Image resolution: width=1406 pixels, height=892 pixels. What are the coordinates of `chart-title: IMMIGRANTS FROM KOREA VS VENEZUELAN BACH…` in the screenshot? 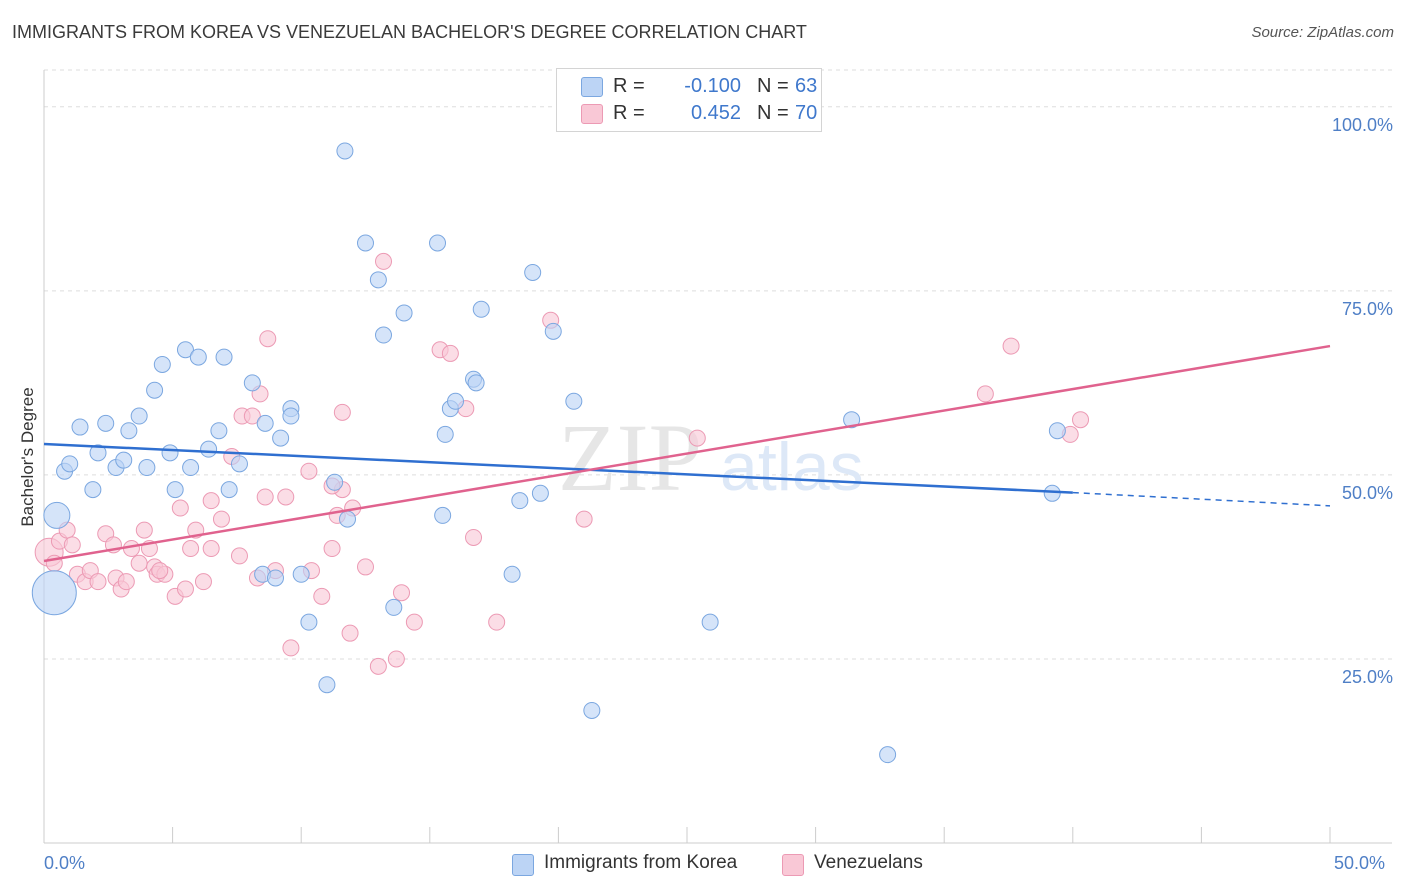 It's located at (409, 32).